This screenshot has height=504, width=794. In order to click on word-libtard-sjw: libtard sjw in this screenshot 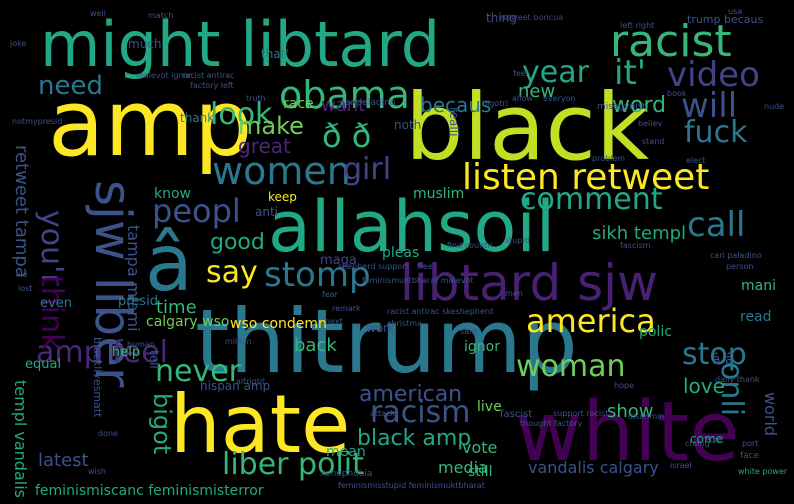, I will do `click(529, 283)`.